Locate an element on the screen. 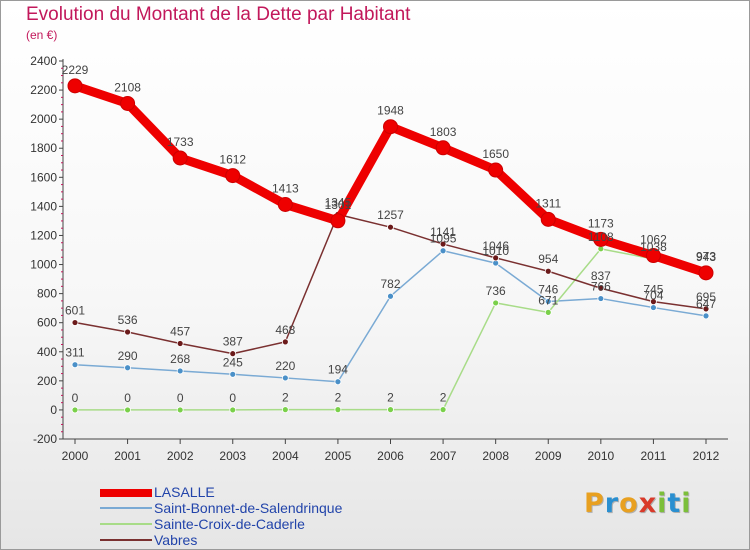  legend-label-saint-bonnet: Saint-Bonnet-de-Salendrinque is located at coordinates (248, 508).